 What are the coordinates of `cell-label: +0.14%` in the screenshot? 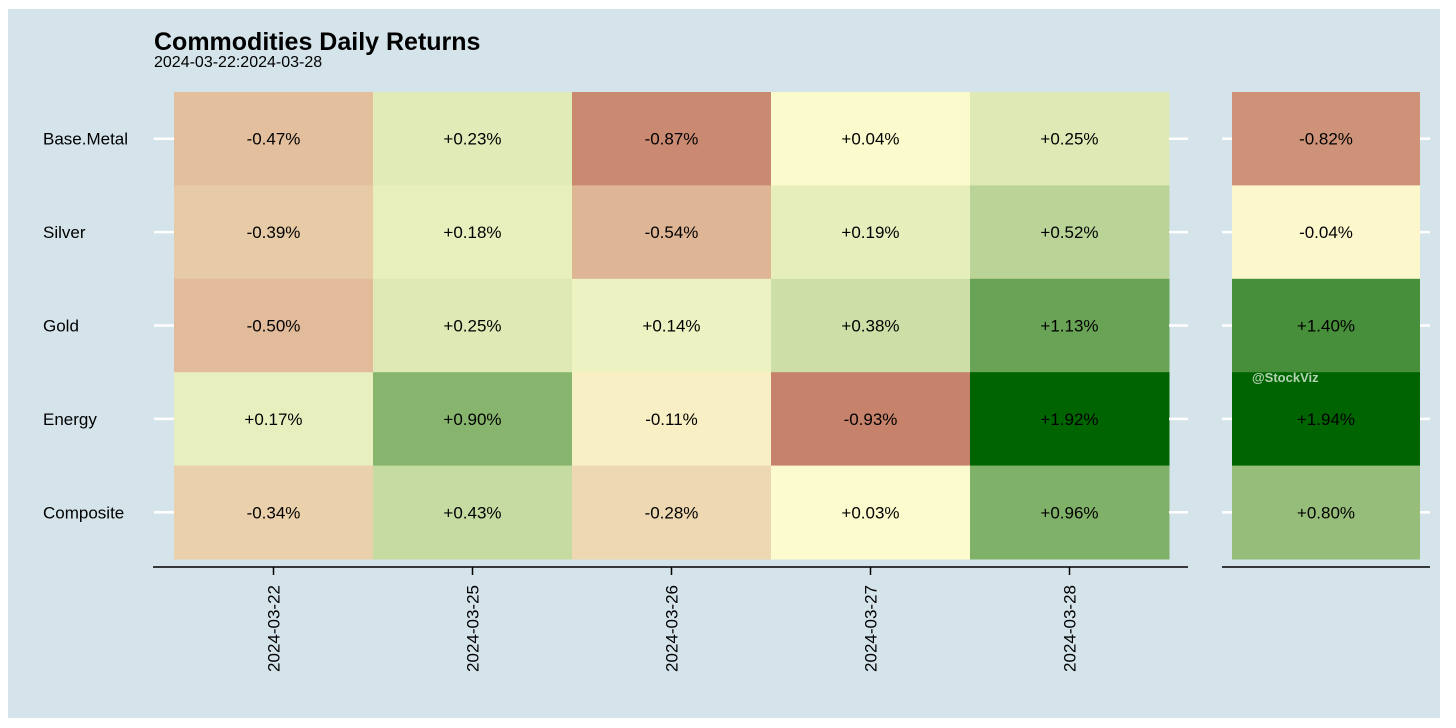 It's located at (671, 326).